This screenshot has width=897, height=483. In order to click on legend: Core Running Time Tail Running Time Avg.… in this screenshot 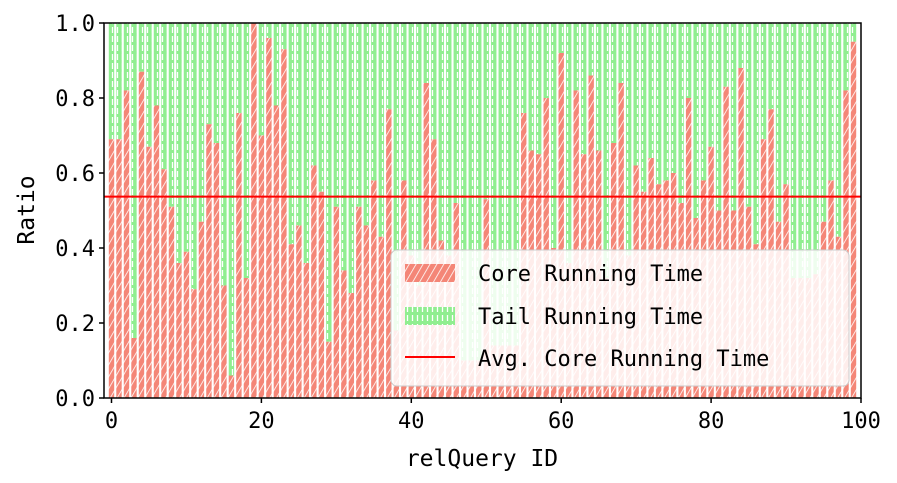, I will do `click(620, 318)`.